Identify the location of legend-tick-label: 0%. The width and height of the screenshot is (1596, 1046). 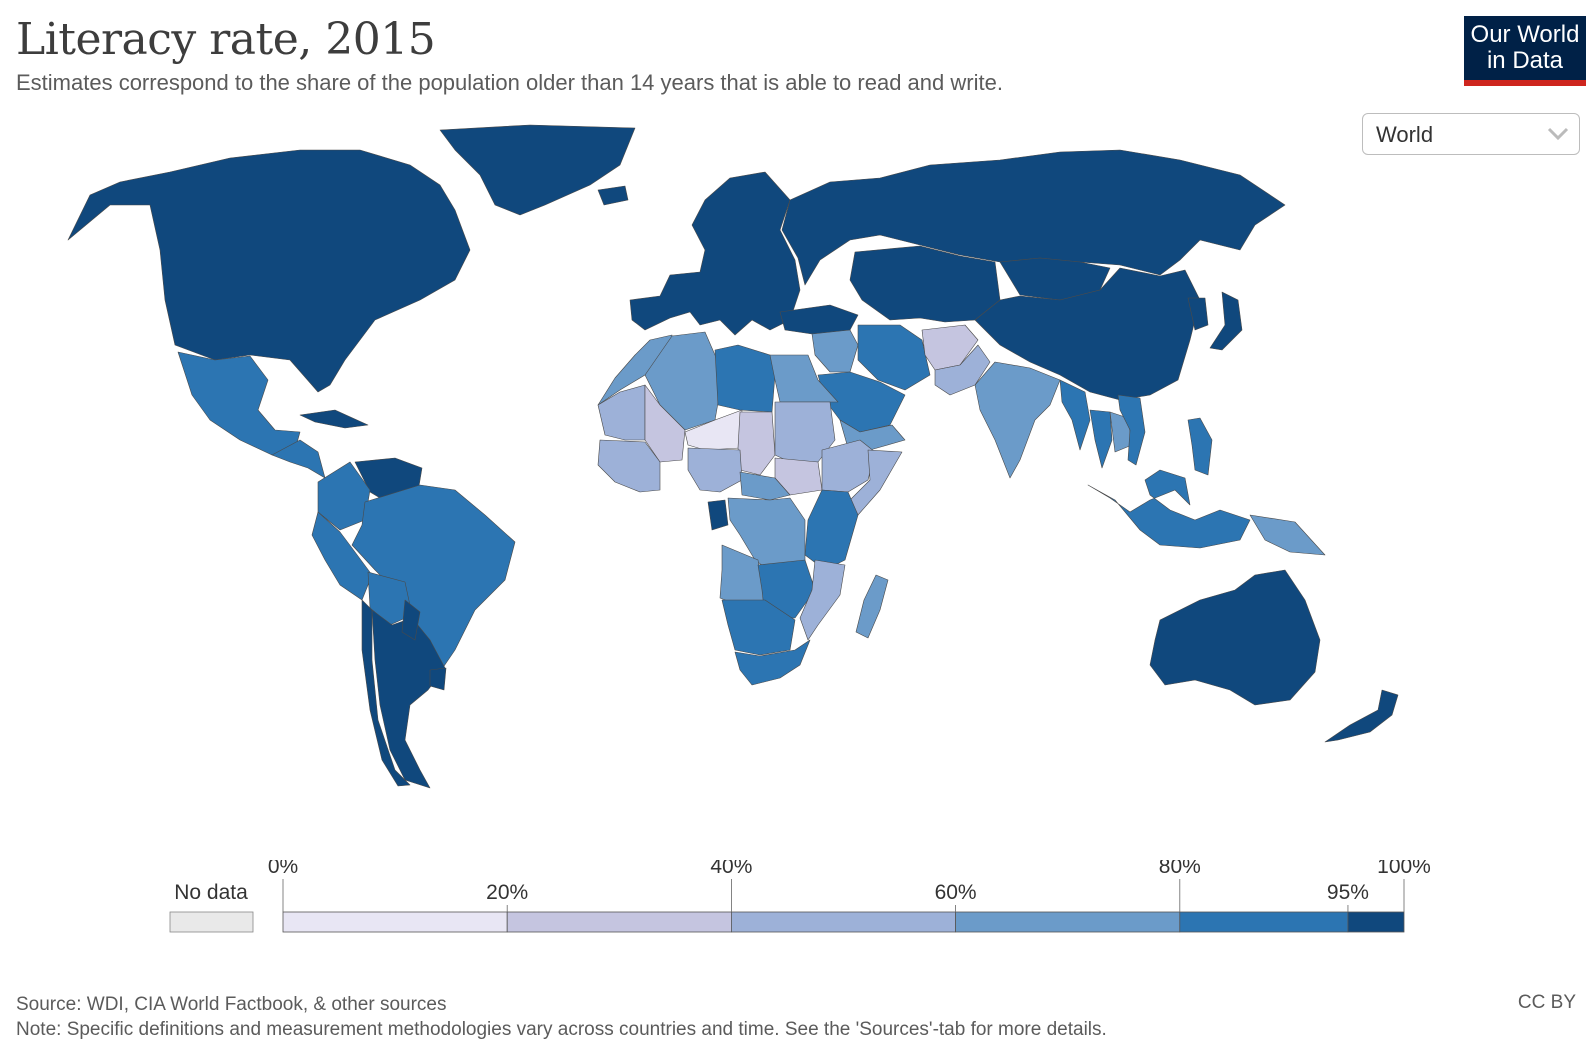
(283, 869).